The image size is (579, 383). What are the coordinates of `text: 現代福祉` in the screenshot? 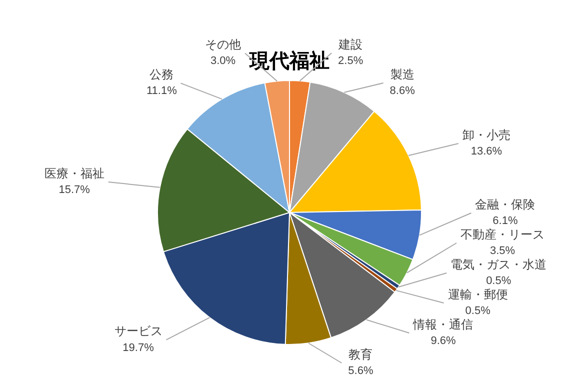 It's located at (289, 61).